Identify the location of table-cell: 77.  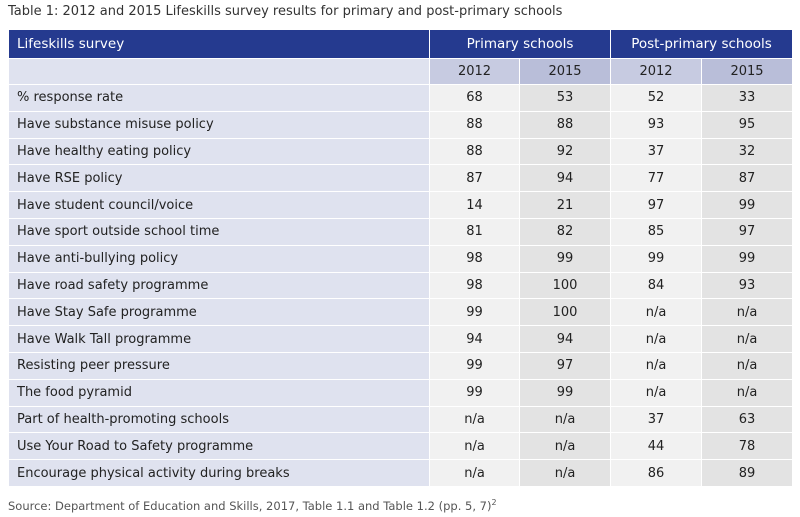
(656, 178).